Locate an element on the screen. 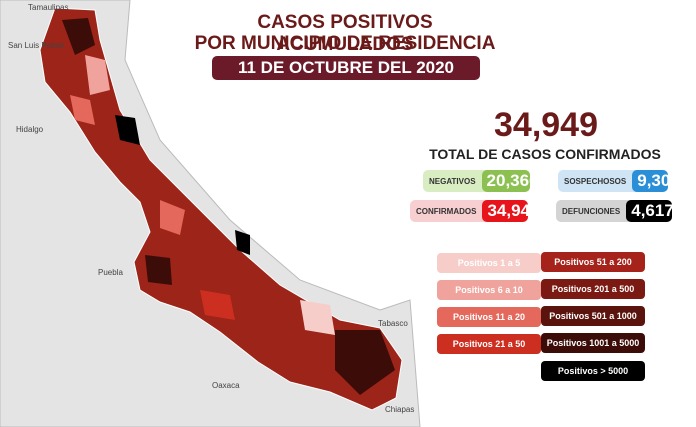 The height and width of the screenshot is (427, 696). legend-item: Positivos 6 a 10 is located at coordinates (489, 290).